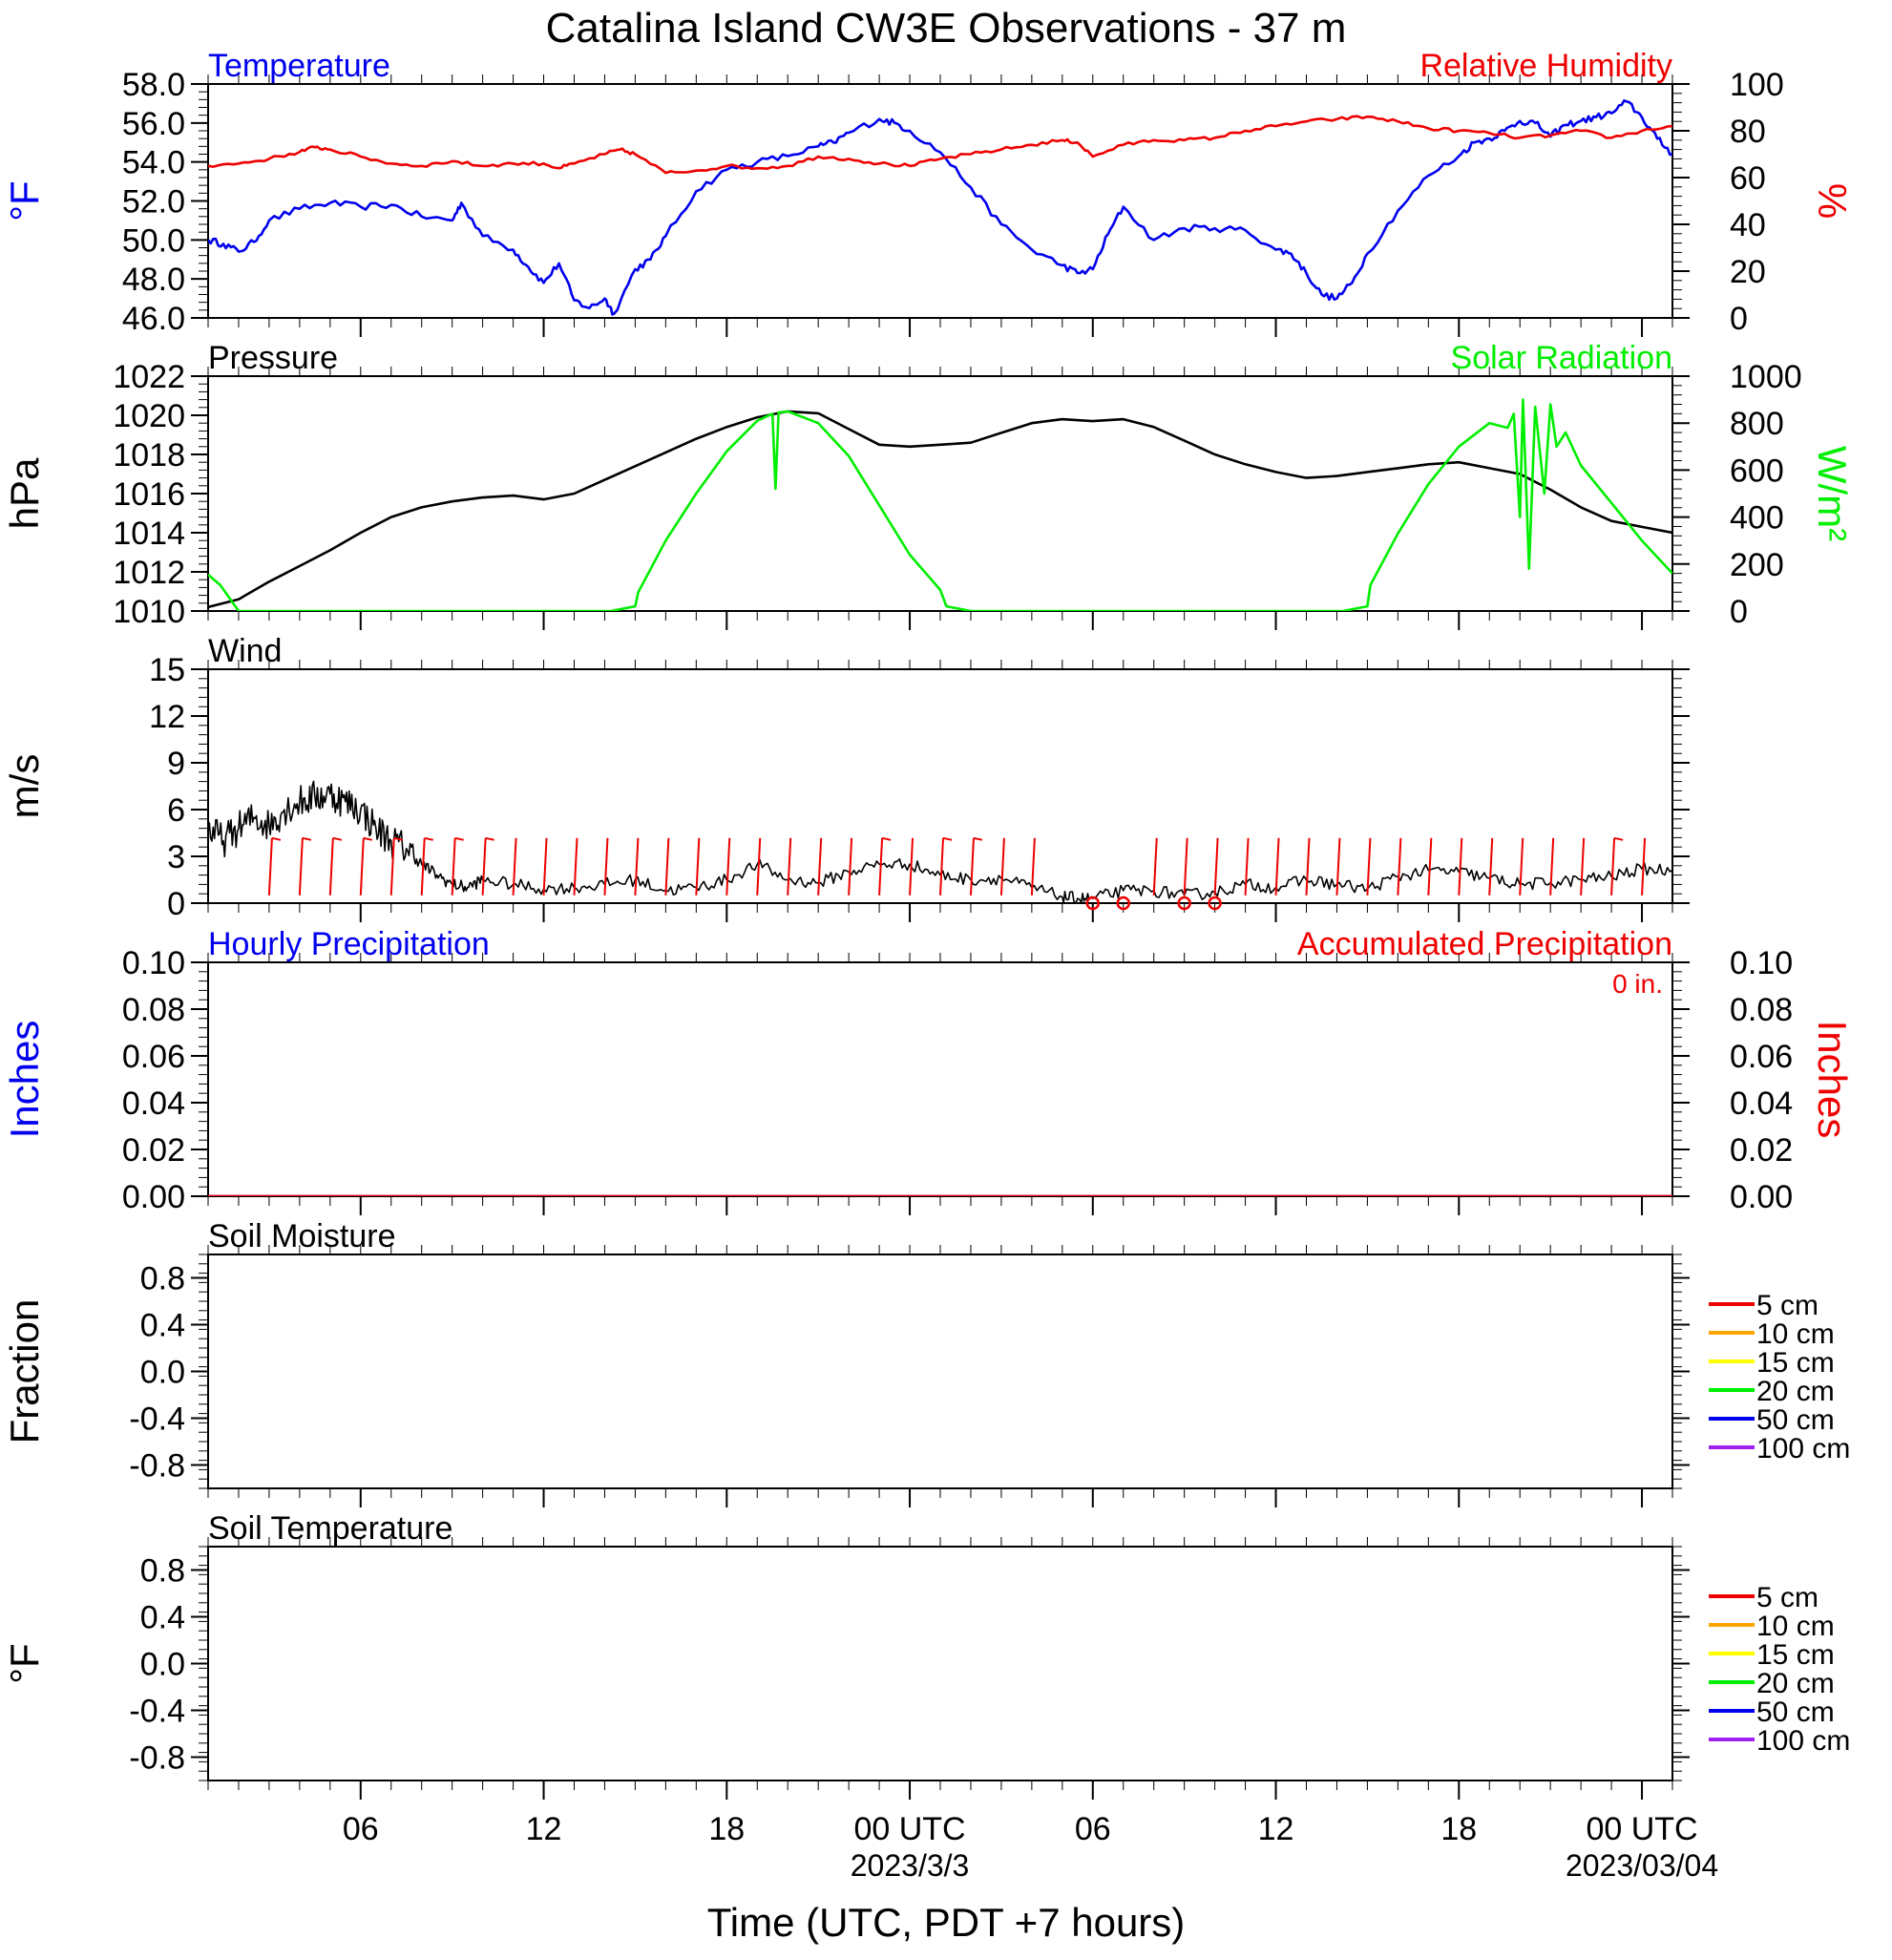 Image resolution: width=1892 pixels, height=1960 pixels. Describe the element at coordinates (153, 85) in the screenshot. I see `y-tick-label: 58.0` at that location.